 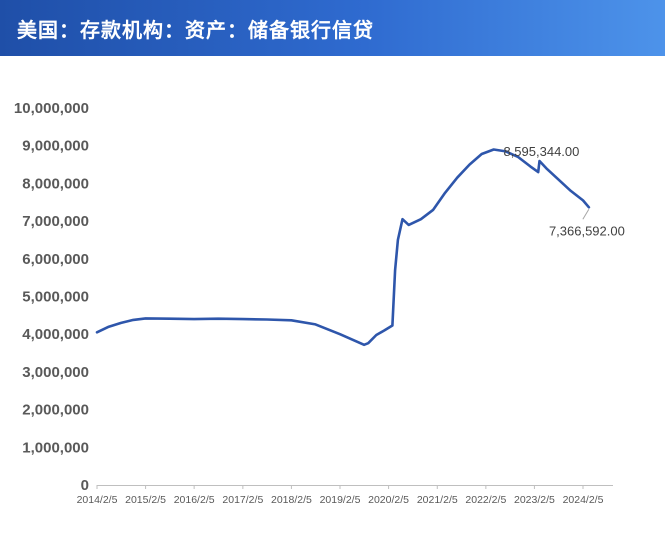 I want to click on x-tick-label: 2018/2/5, so click(x=291, y=500).